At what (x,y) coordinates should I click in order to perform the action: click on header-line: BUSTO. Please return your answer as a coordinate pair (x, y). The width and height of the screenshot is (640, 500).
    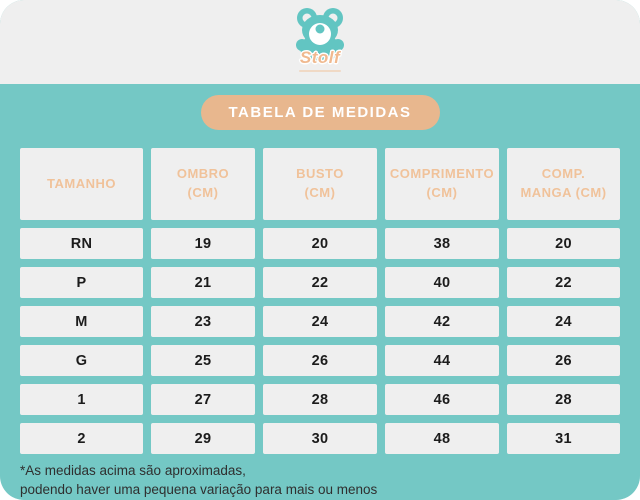
    Looking at the image, I should click on (320, 174).